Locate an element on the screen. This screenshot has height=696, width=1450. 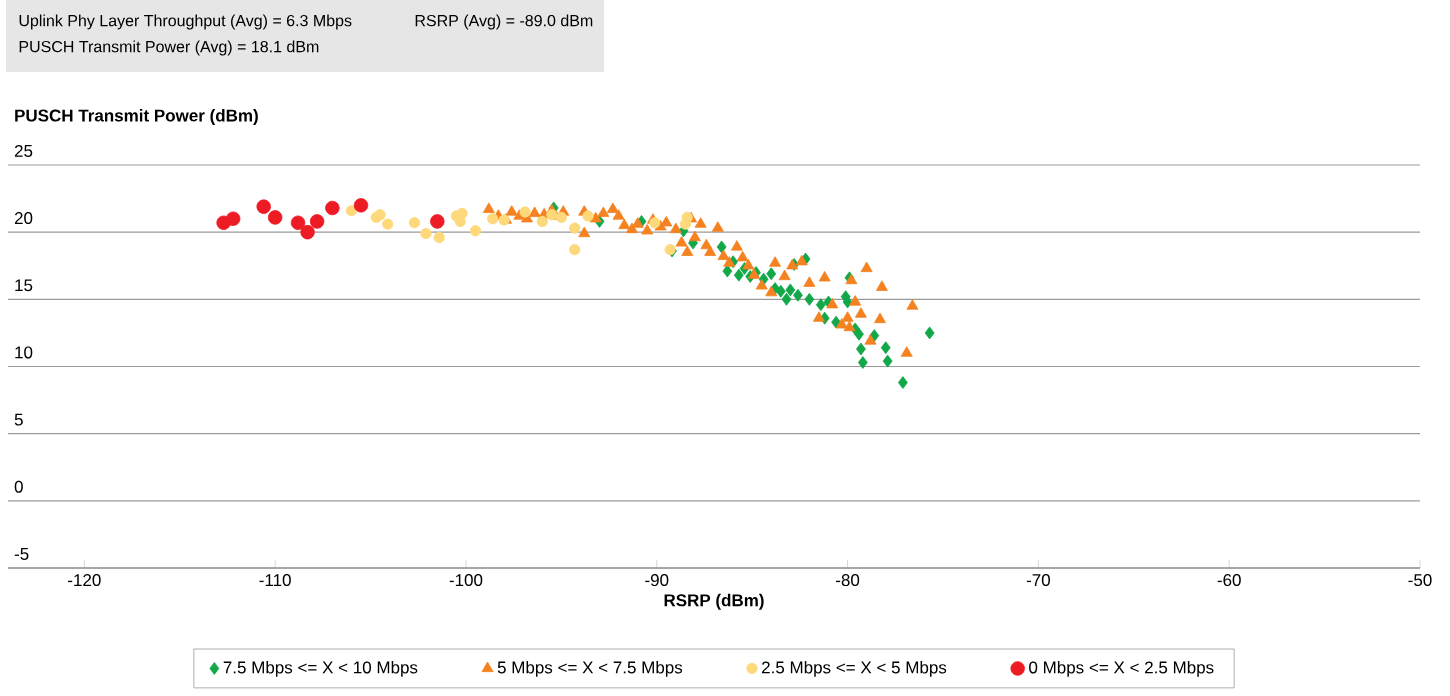
y-tick-label: 10 is located at coordinates (24, 352).